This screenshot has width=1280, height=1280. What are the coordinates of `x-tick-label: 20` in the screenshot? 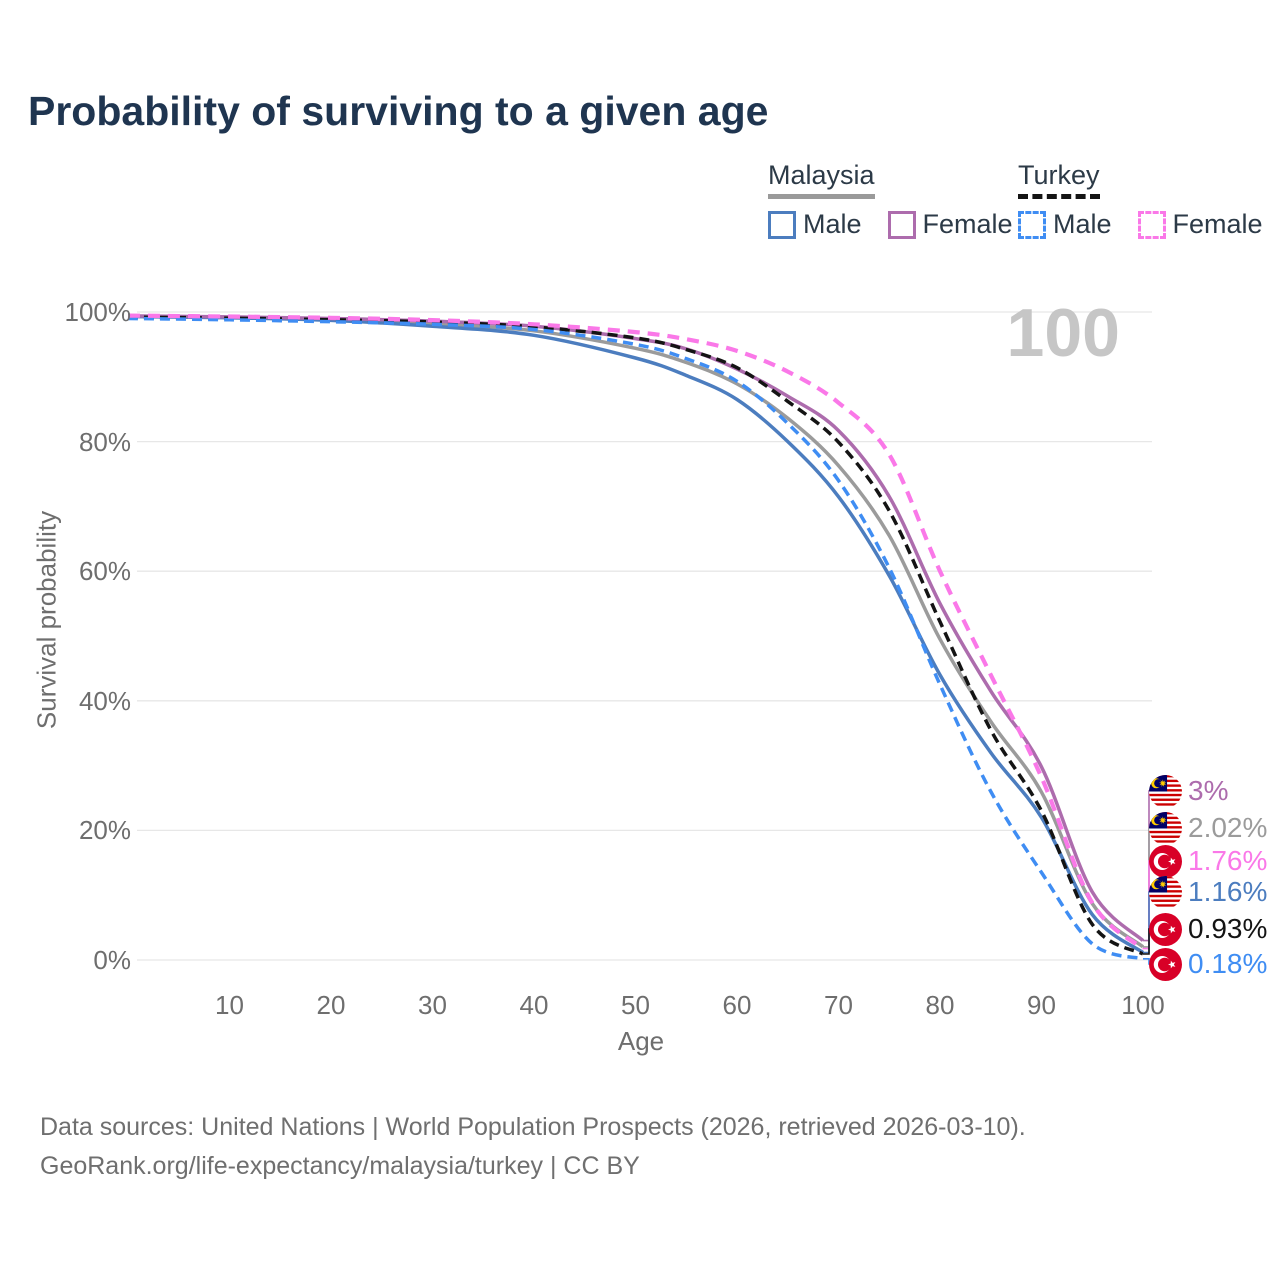 It's located at (331, 1005).